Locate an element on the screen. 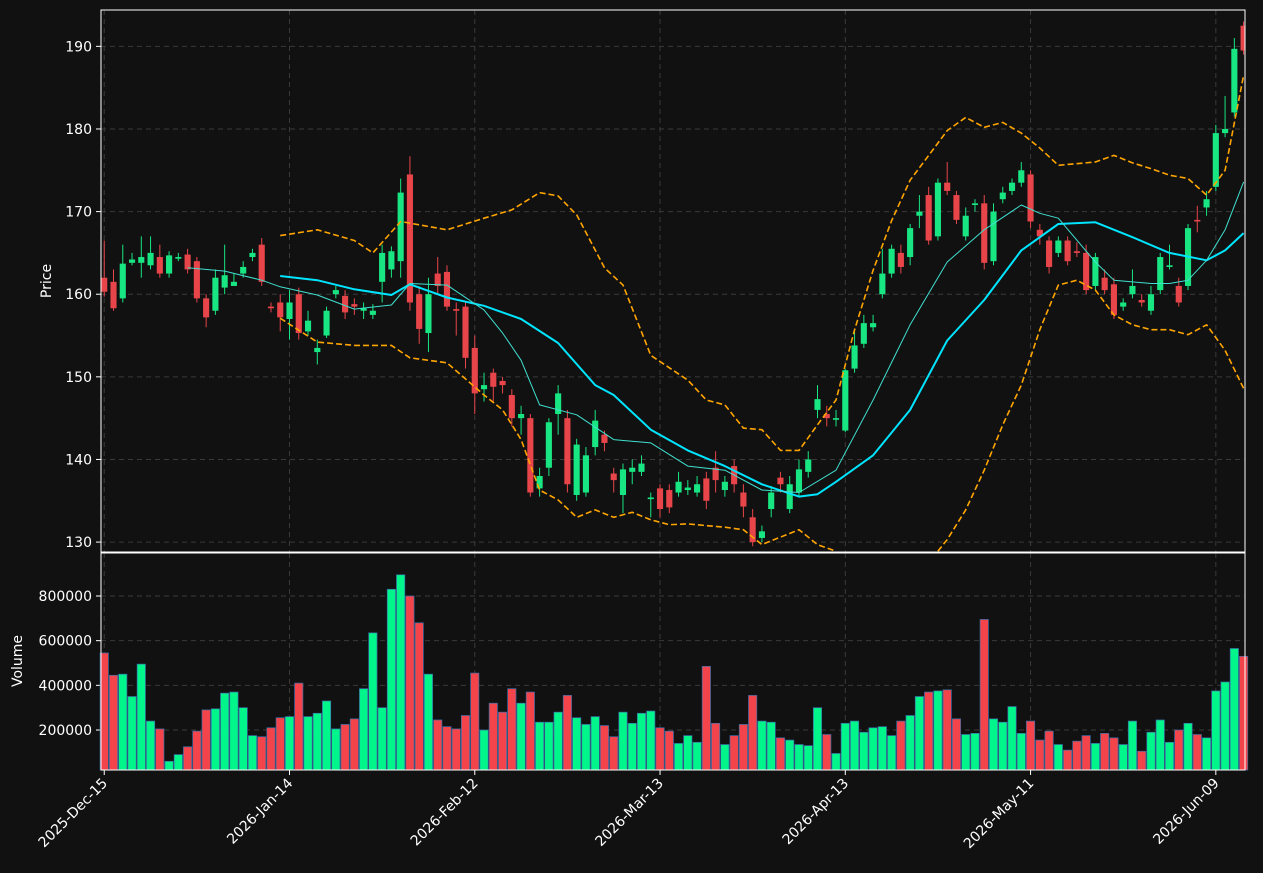 The width and height of the screenshot is (1263, 873). y-tick-label: 190 is located at coordinates (78, 47).